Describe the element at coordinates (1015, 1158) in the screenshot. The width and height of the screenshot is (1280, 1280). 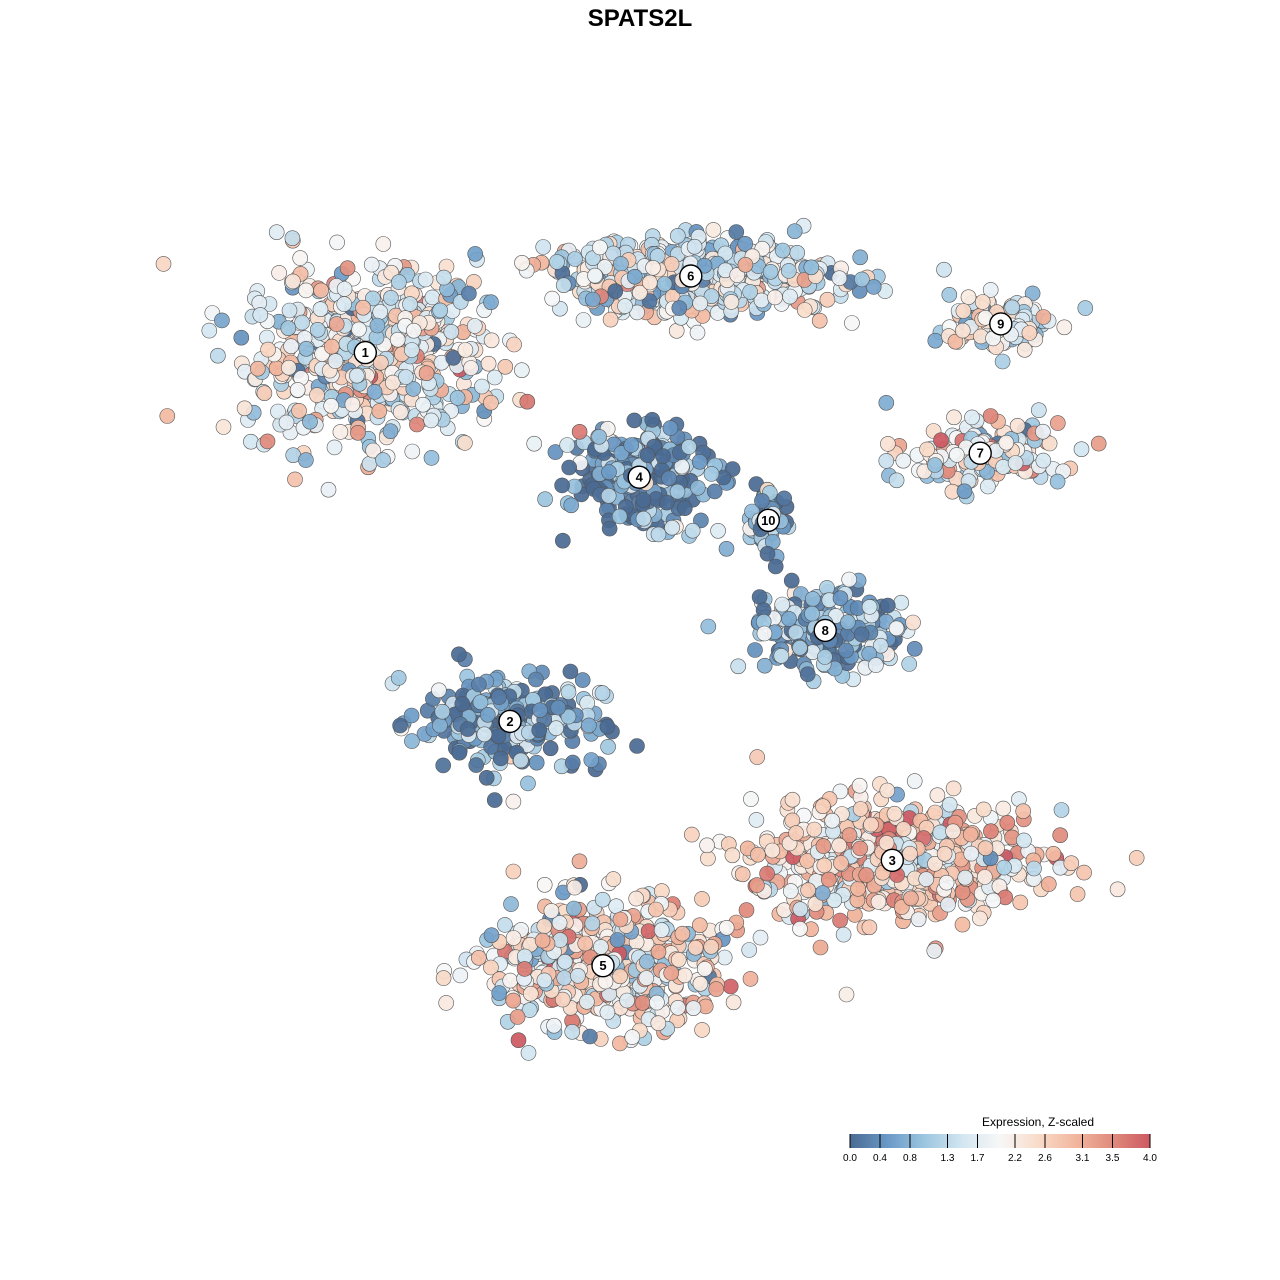
I see `legend-tick-label: 2.2` at that location.